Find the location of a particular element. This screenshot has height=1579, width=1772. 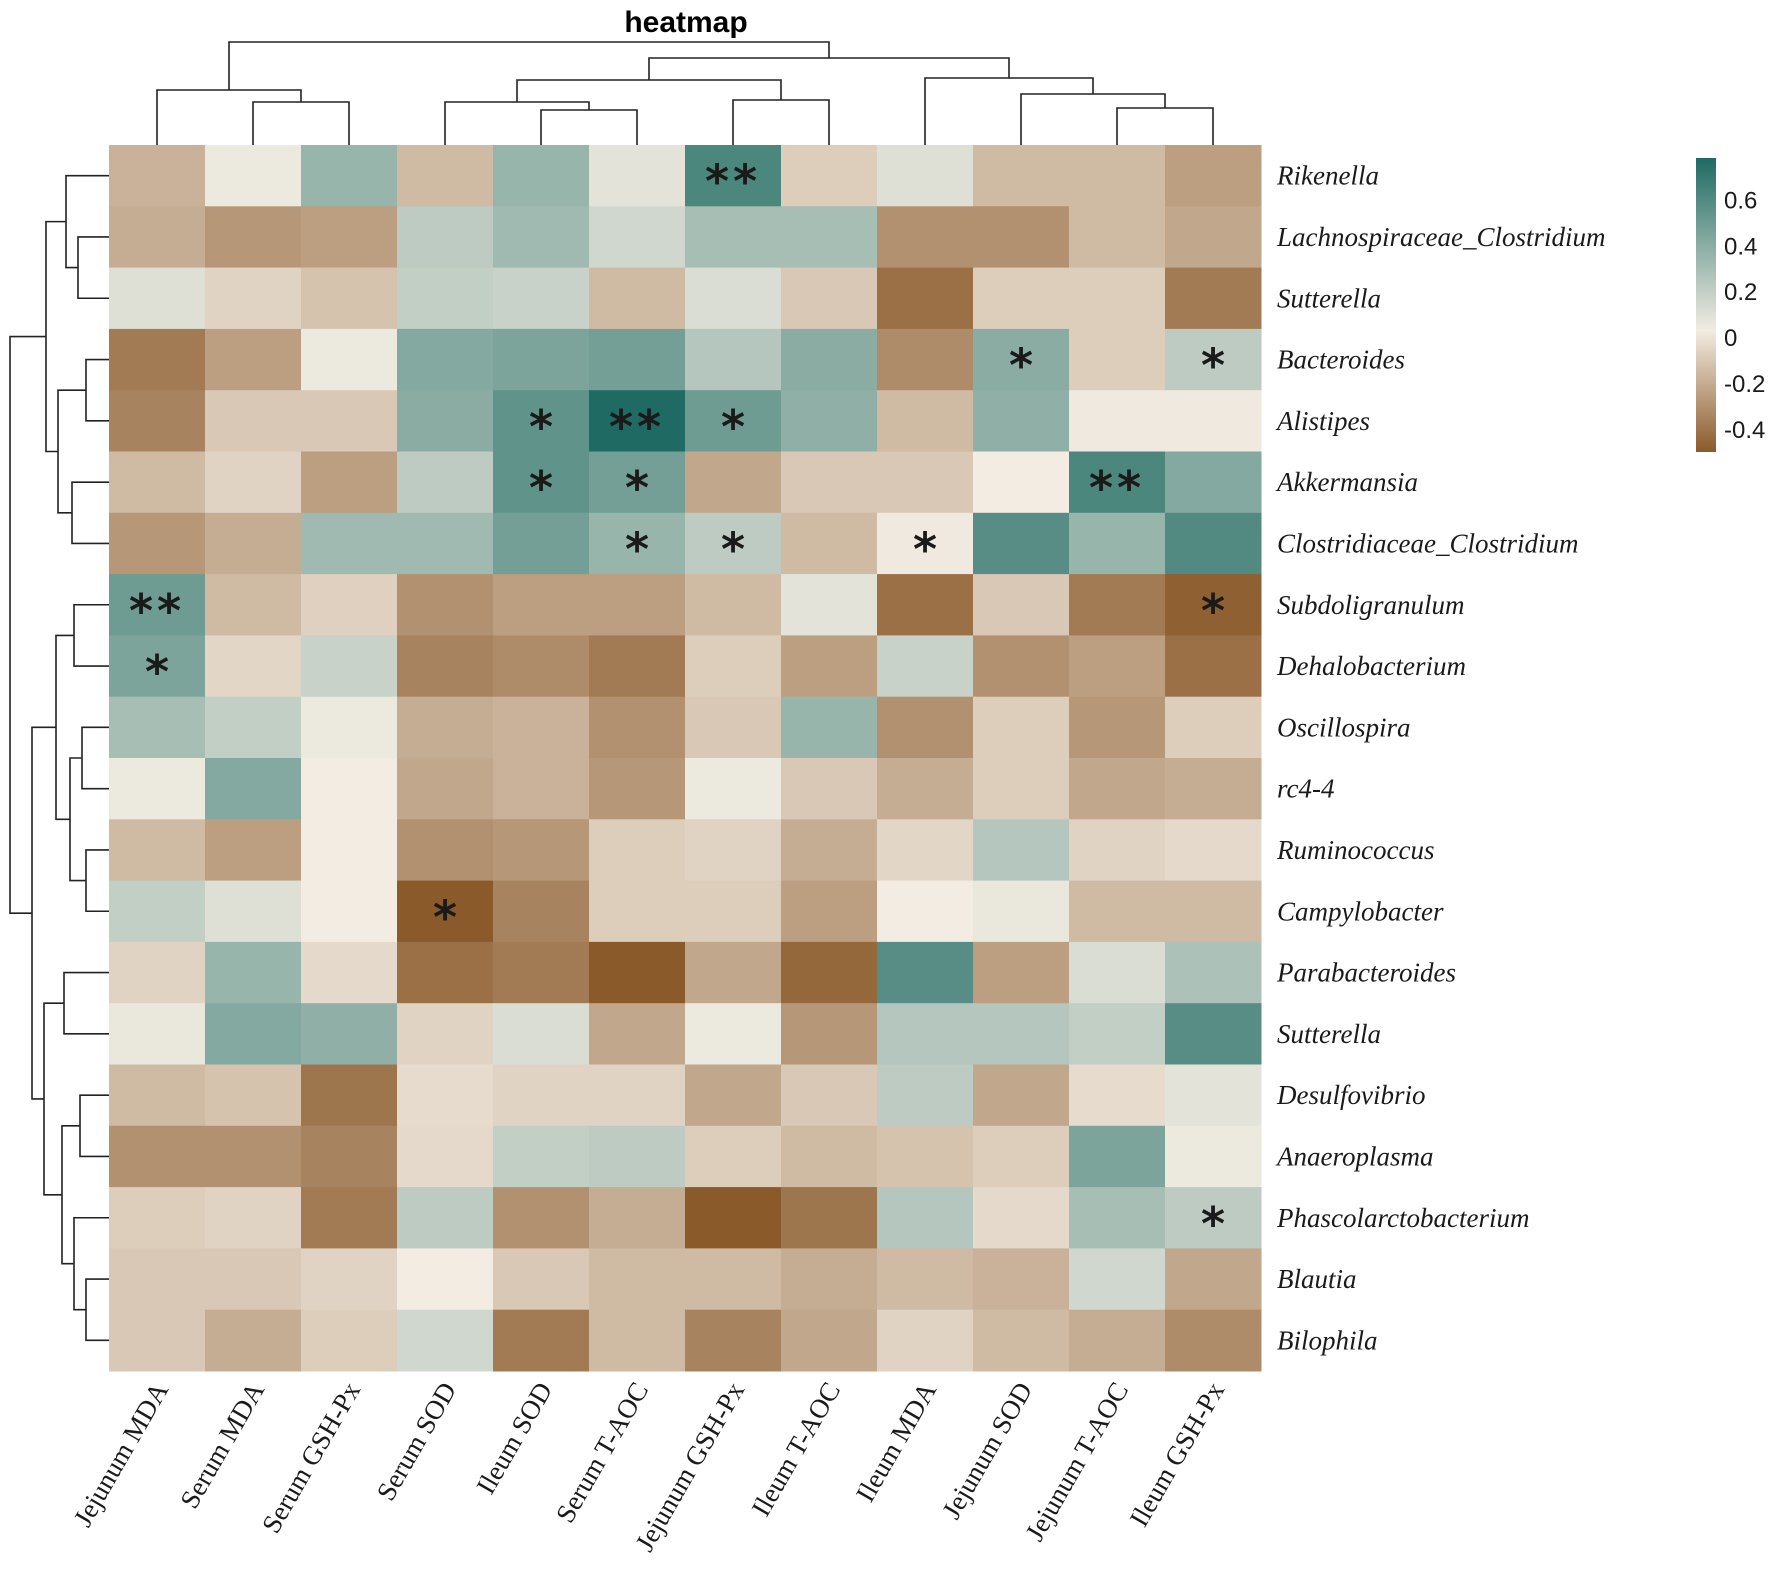

row-label: Akkermansia is located at coordinates (1346, 482).